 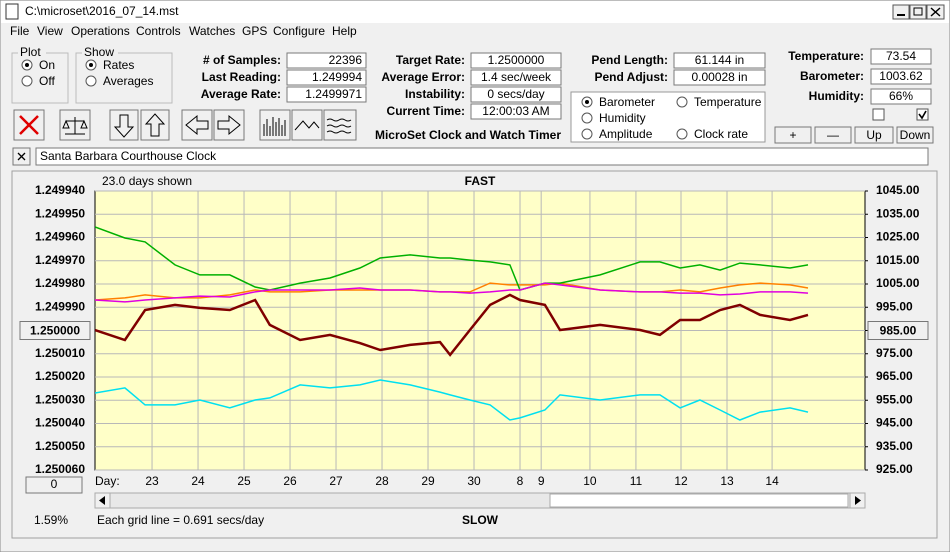 I want to click on field-label: Target Rate:, so click(x=430, y=60).